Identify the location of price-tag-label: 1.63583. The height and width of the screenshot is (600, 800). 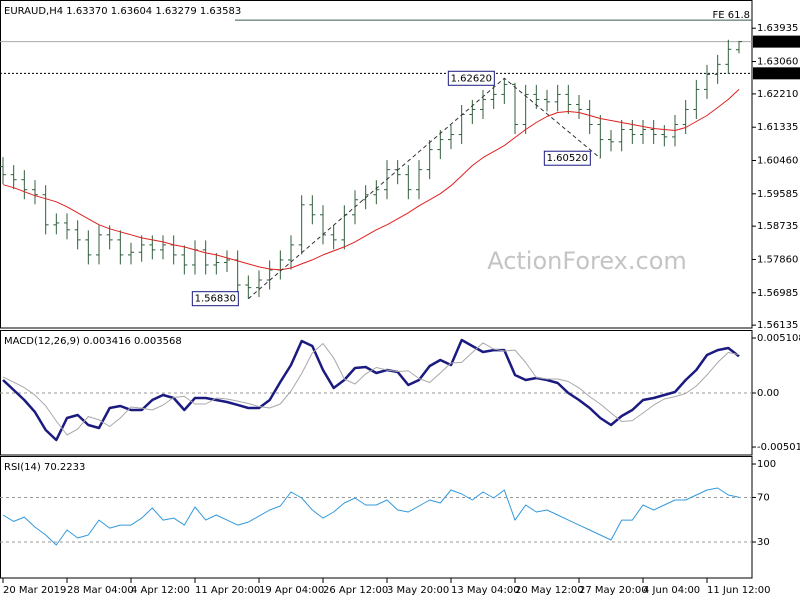
(777, 42).